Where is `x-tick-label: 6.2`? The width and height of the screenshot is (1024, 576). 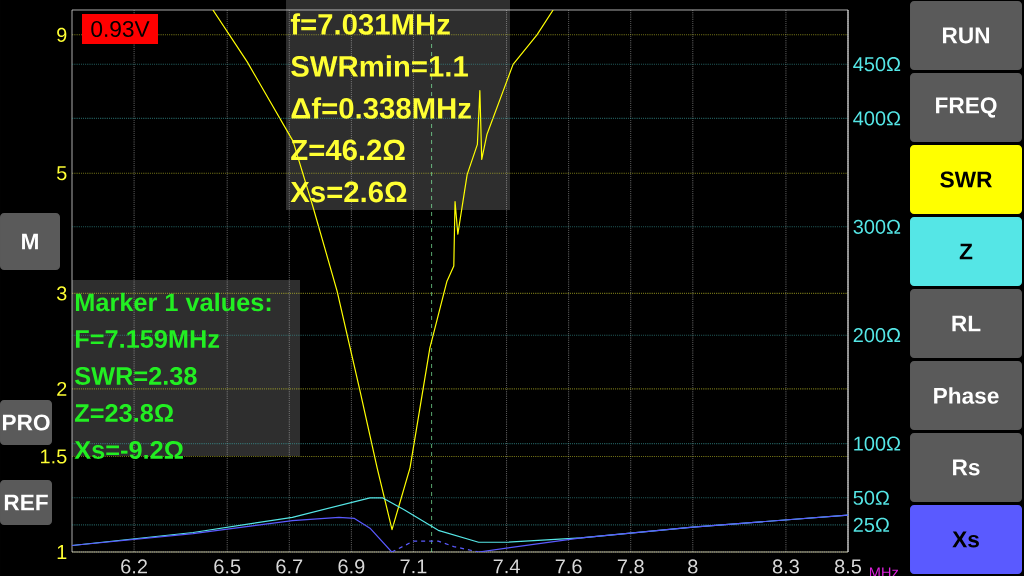 x-tick-label: 6.2 is located at coordinates (134, 566).